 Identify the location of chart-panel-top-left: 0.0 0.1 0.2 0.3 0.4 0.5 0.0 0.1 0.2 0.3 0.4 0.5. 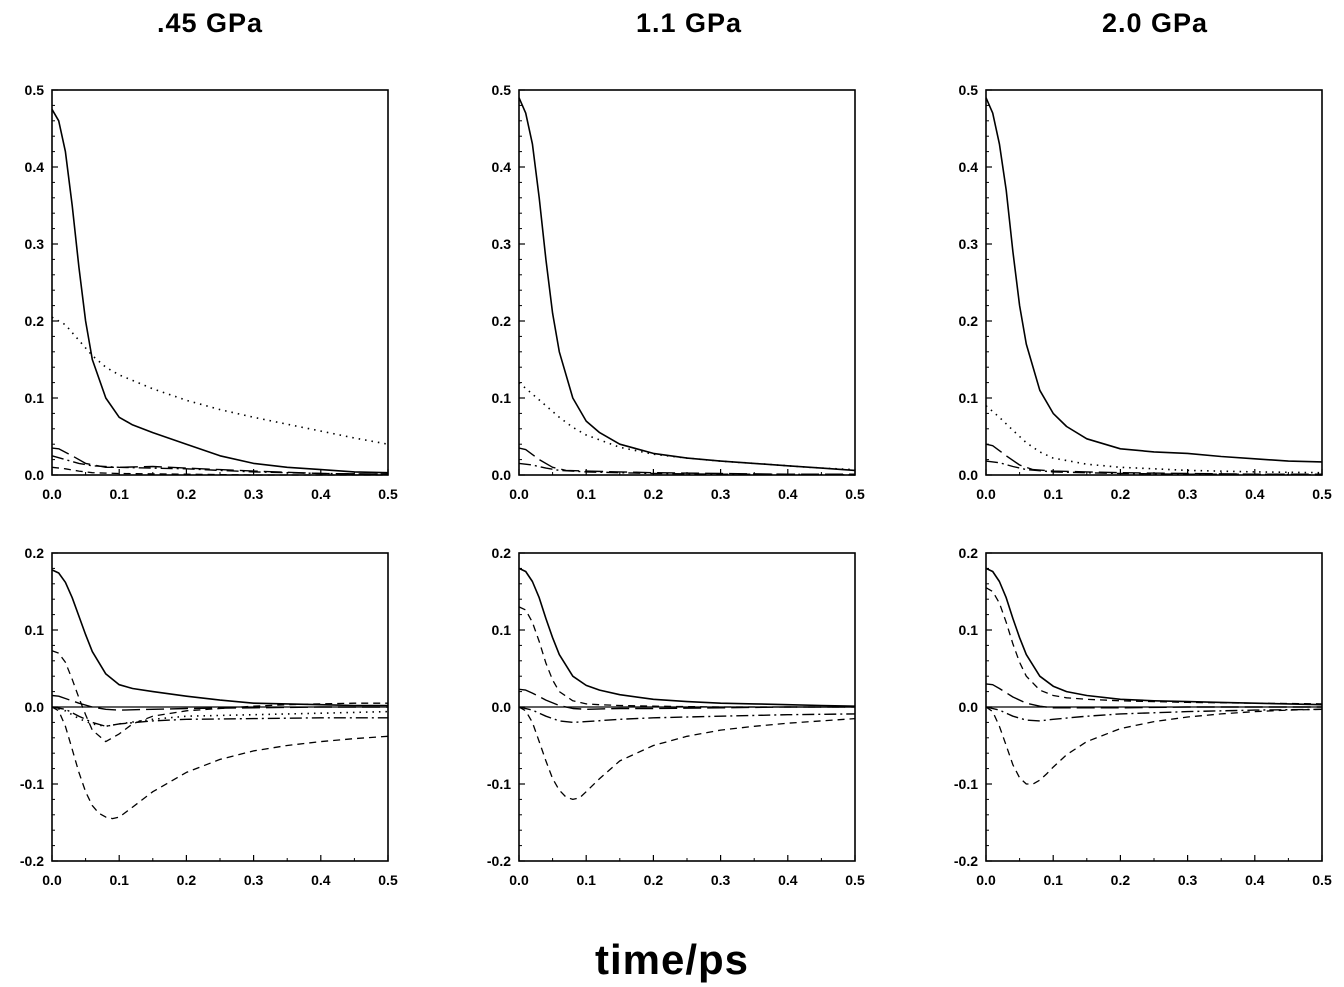
(205, 297).